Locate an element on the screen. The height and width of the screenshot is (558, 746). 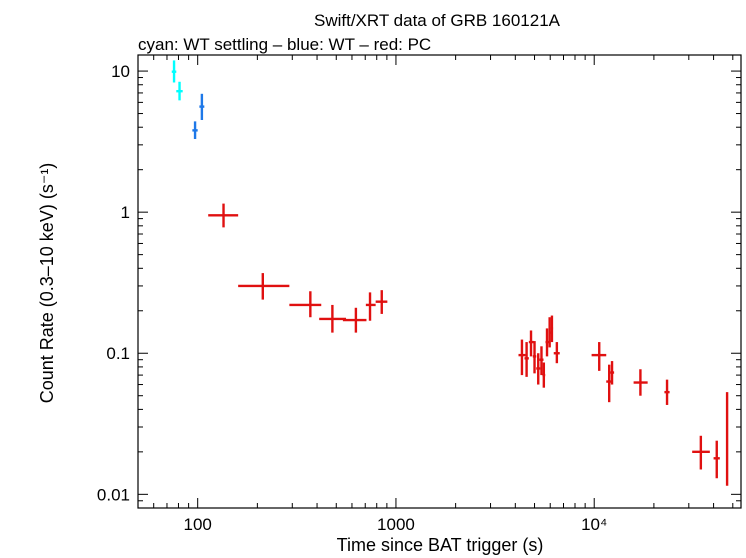
x-tick-label: 10⁴ is located at coordinates (594, 524).